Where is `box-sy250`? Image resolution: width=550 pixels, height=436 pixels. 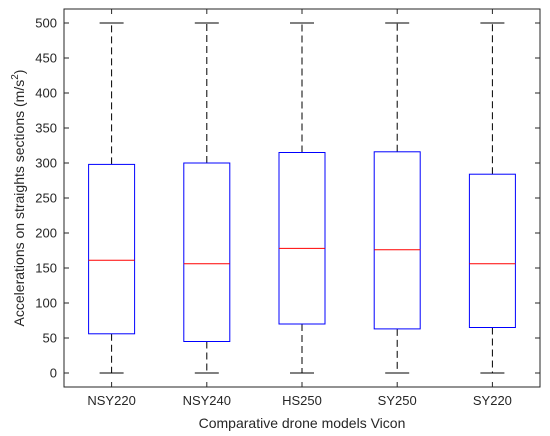 box-sy250 is located at coordinates (397, 198).